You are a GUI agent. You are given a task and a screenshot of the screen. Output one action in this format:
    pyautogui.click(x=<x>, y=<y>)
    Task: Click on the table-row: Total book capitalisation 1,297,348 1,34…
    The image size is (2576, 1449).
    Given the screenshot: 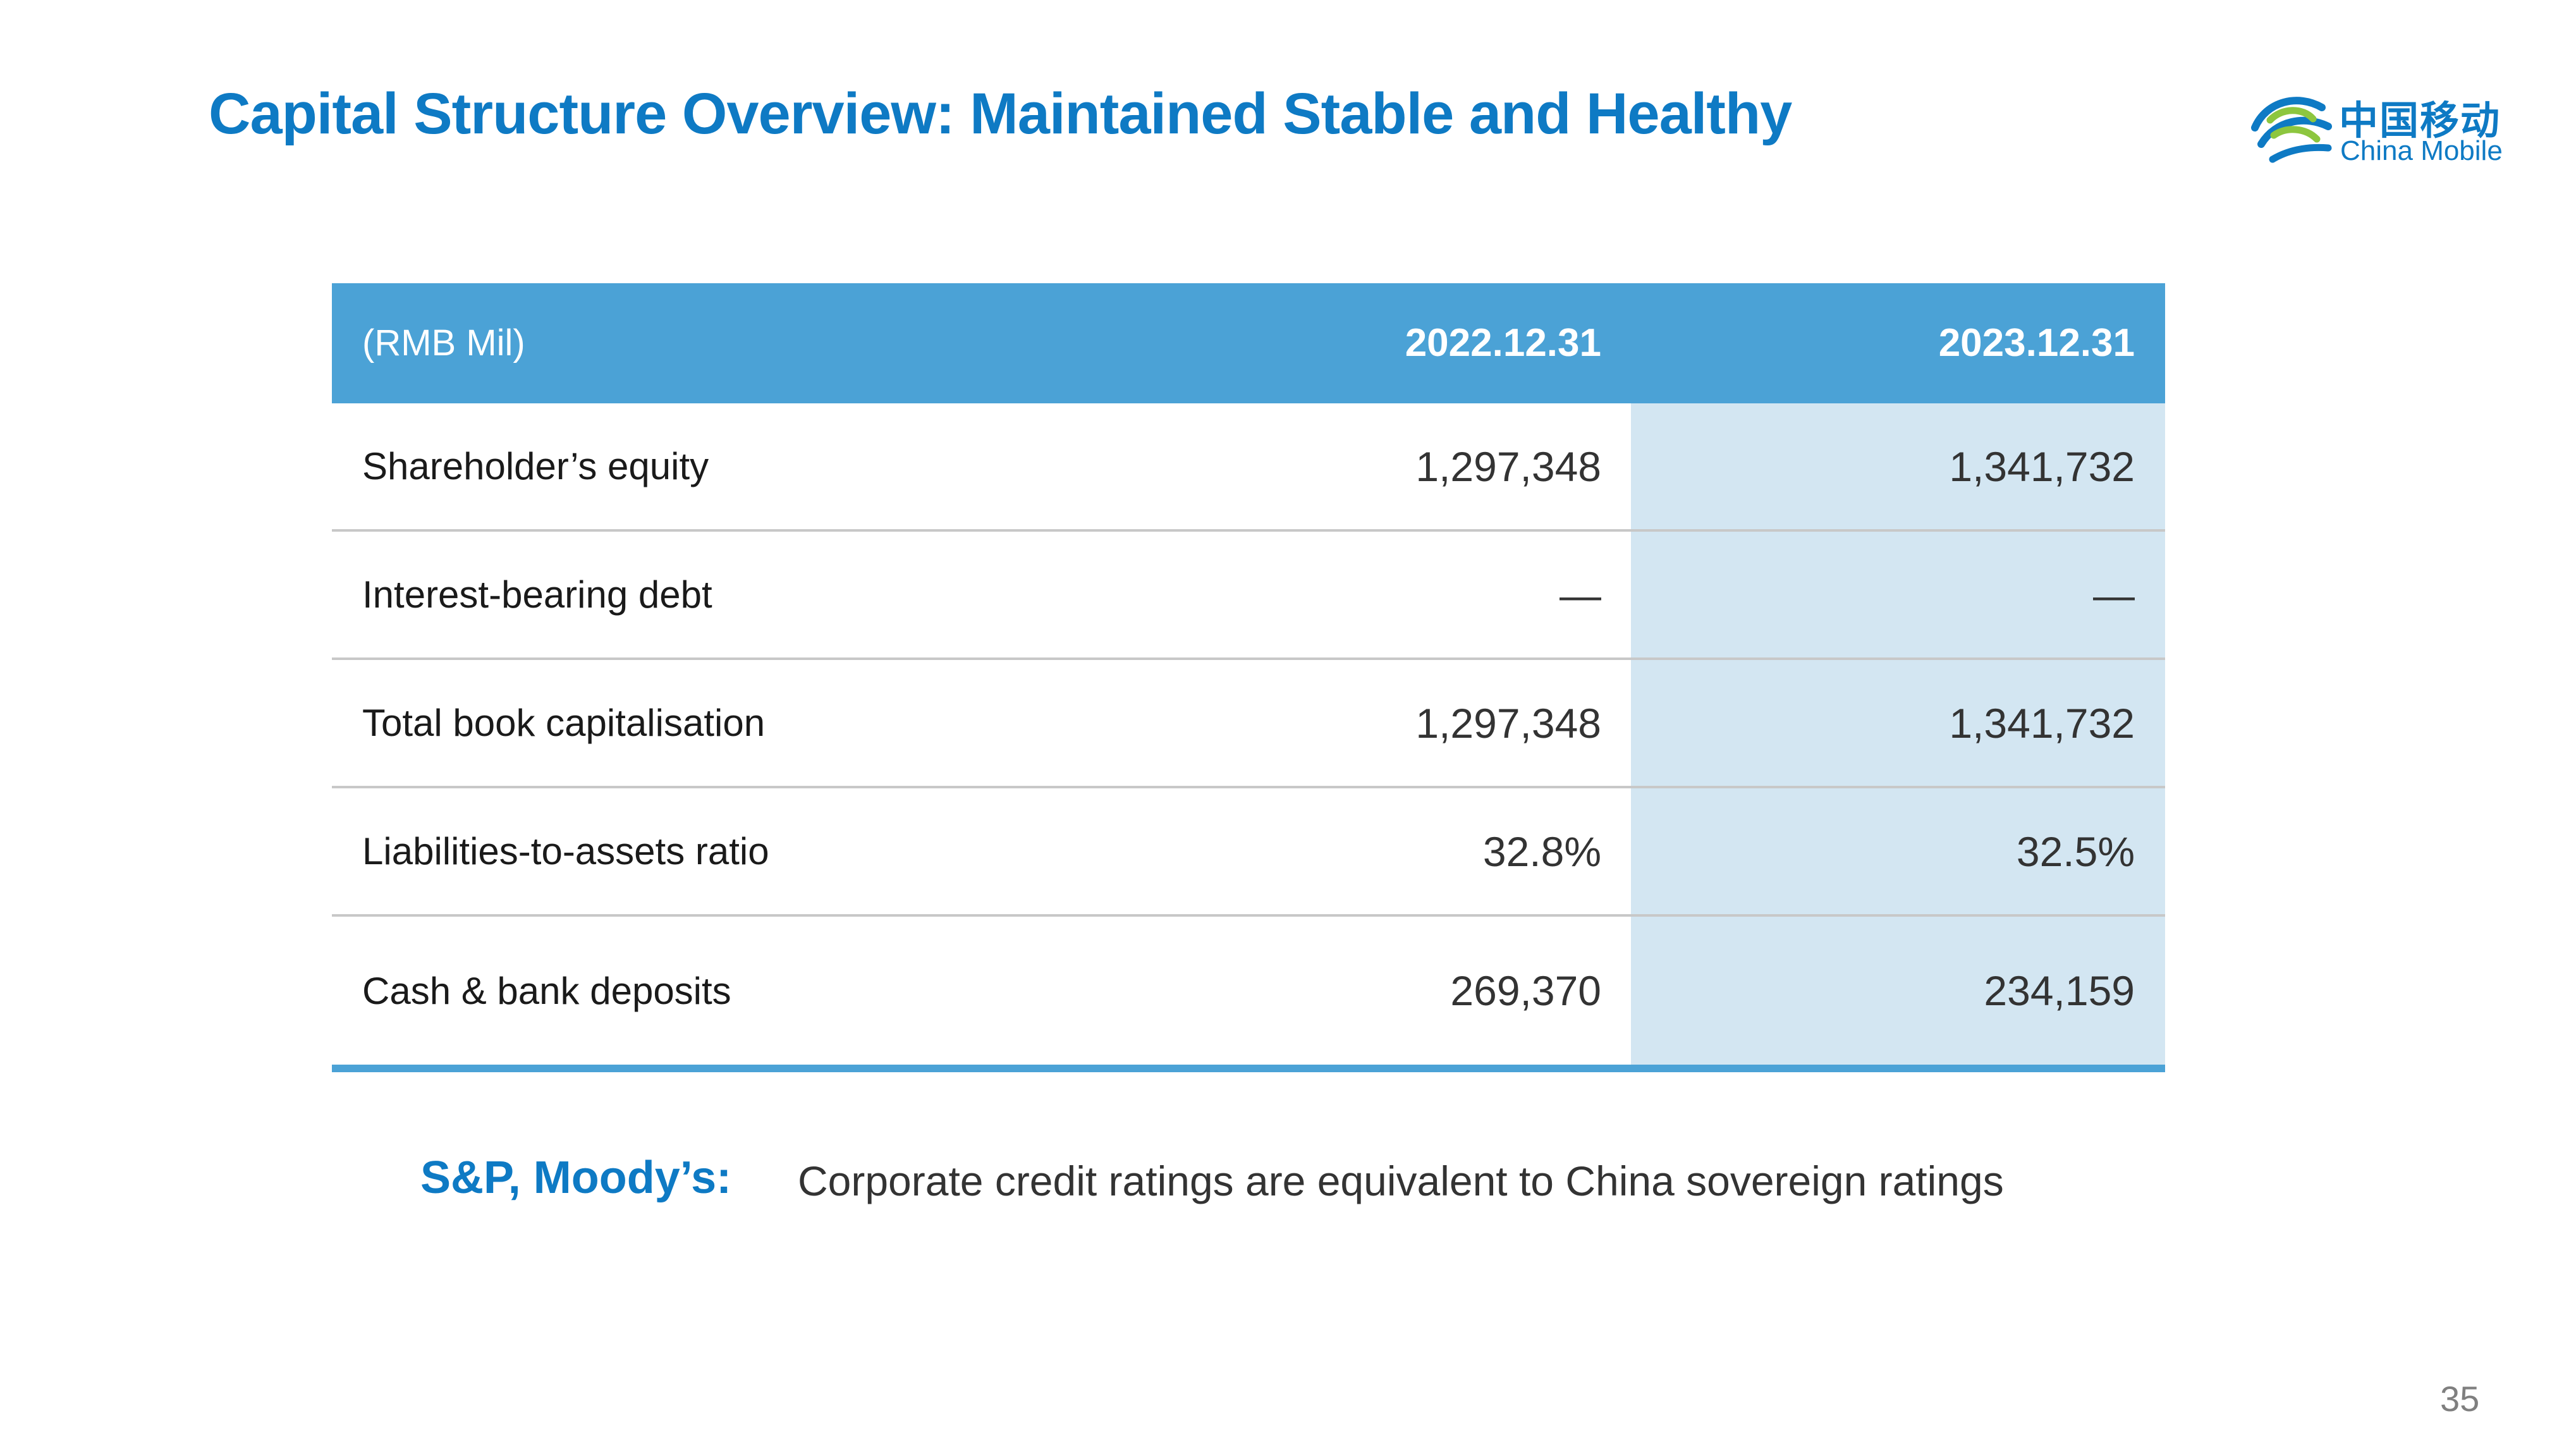 What is the action you would take?
    pyautogui.click(x=1248, y=724)
    